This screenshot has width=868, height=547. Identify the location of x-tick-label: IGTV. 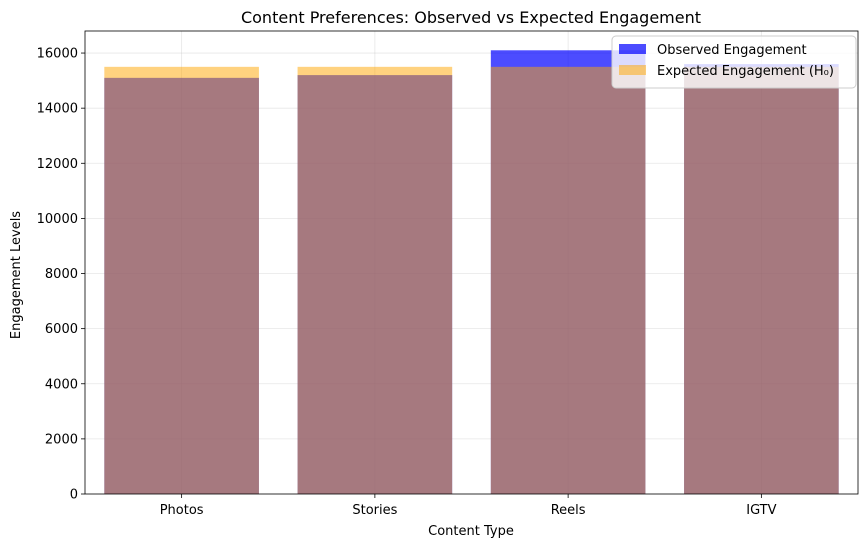
(761, 510).